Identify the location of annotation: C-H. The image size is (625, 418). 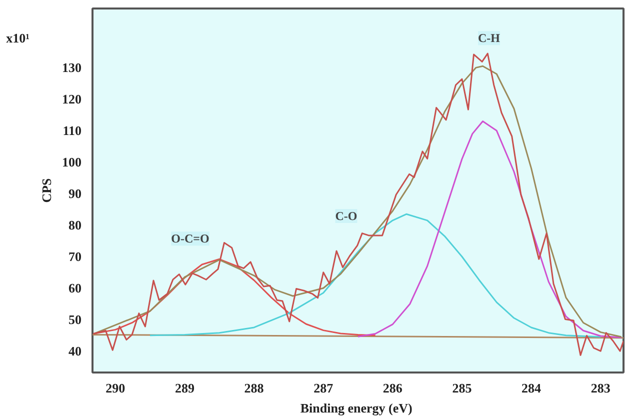
(489, 38).